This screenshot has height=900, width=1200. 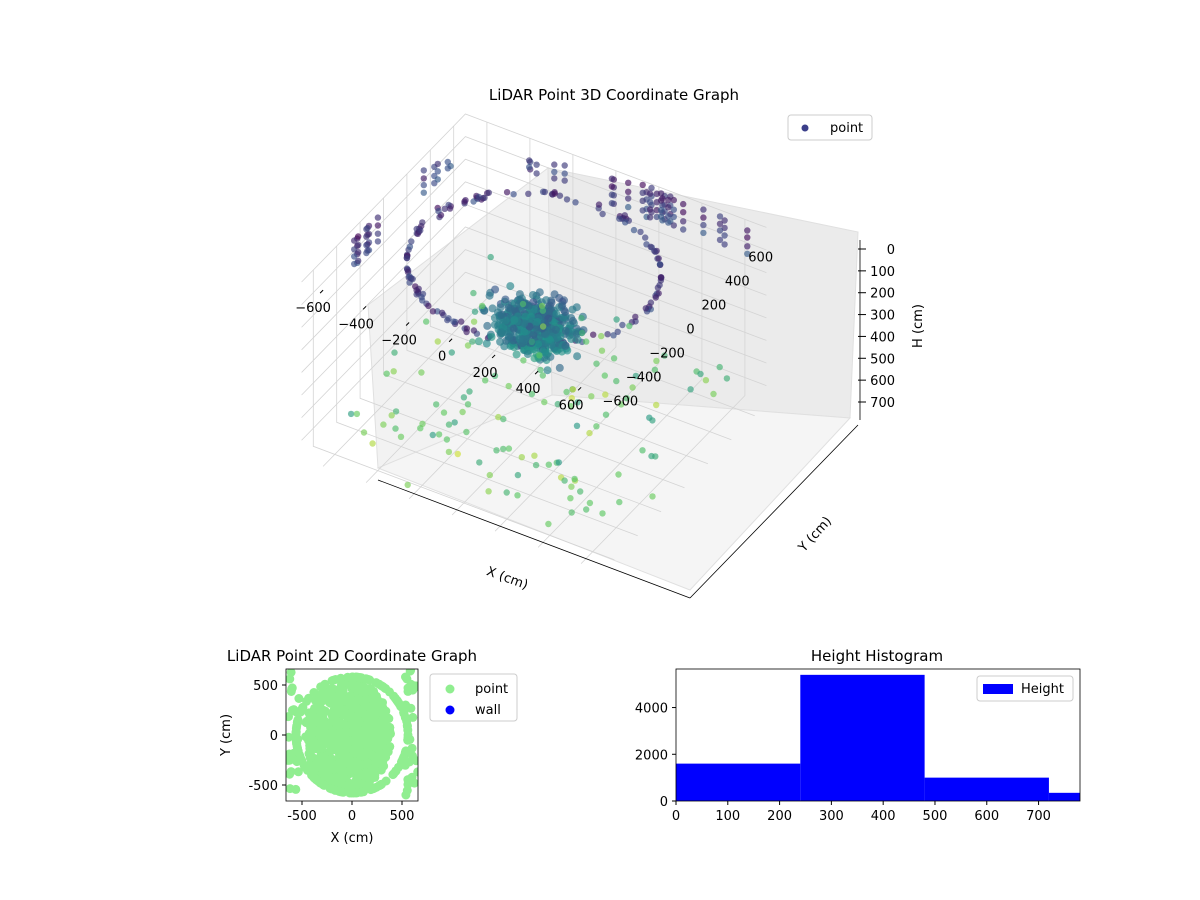 I want to click on histogram-x-tick-label: 300, so click(x=831, y=816).